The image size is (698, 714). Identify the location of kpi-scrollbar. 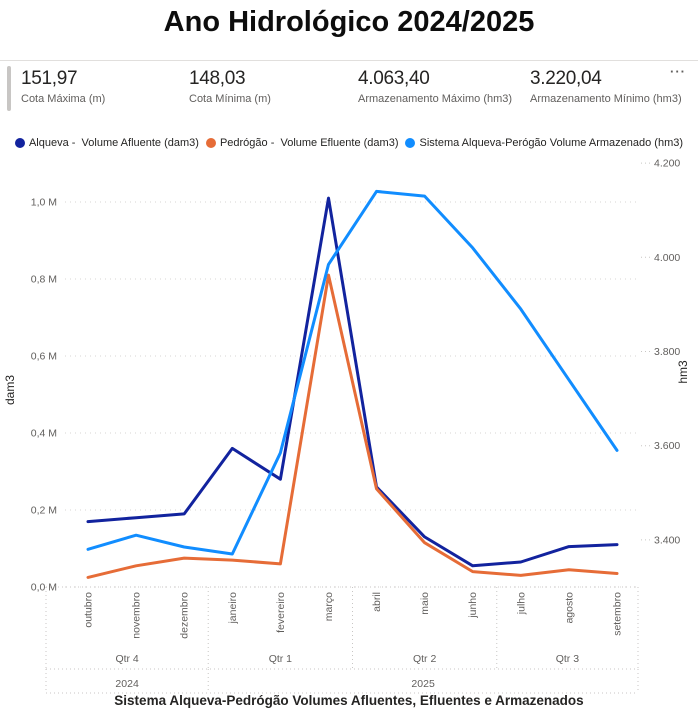
(9, 88).